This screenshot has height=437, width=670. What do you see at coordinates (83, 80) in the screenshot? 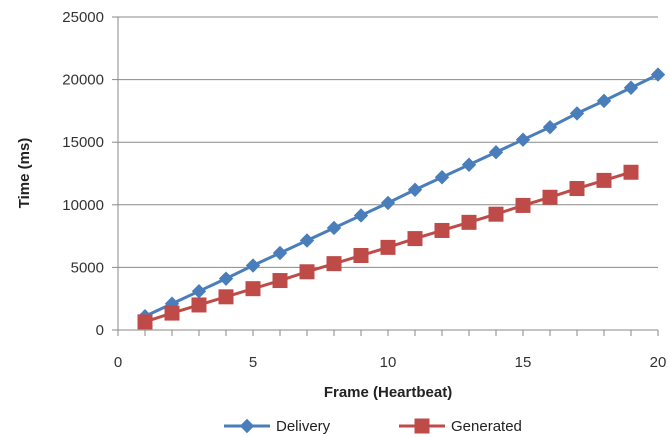
I see `y-tick-label: 20000` at bounding box center [83, 80].